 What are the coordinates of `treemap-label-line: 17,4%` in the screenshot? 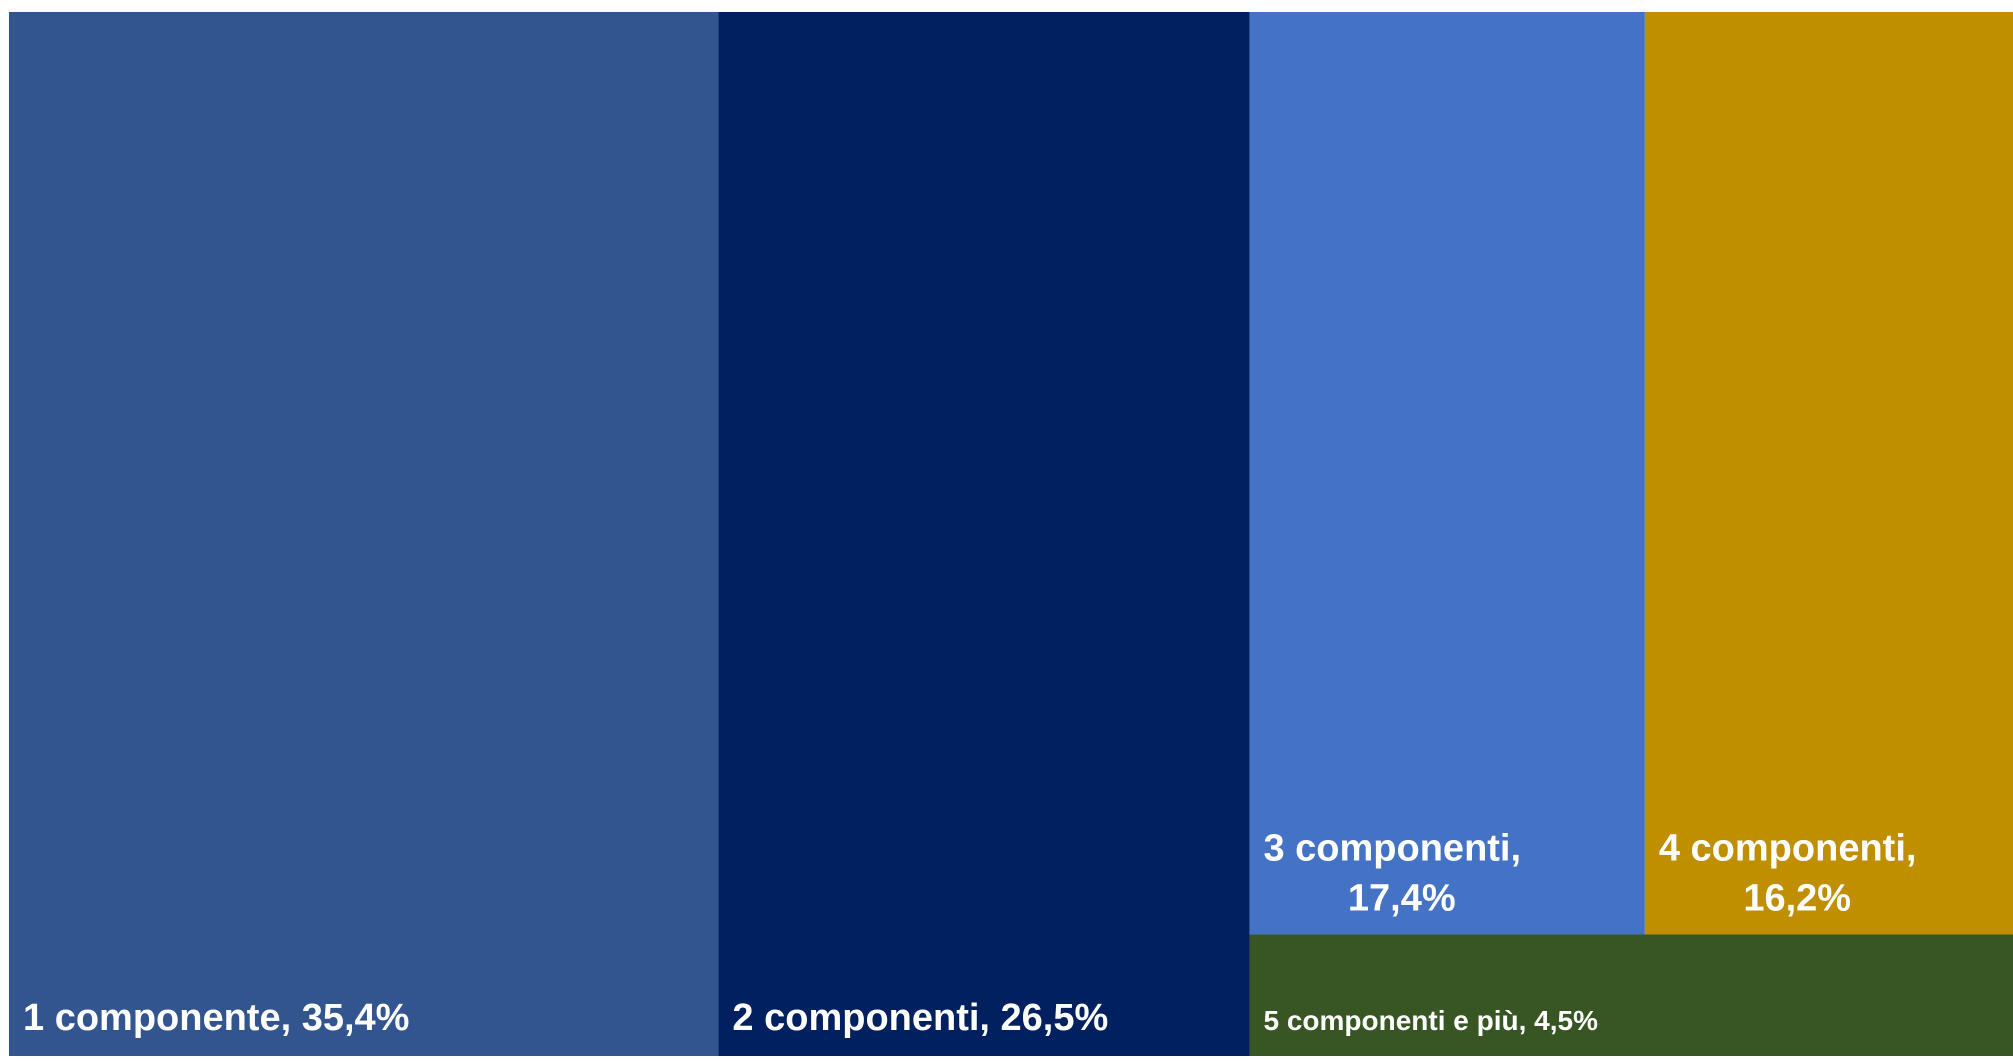 It's located at (1402, 898).